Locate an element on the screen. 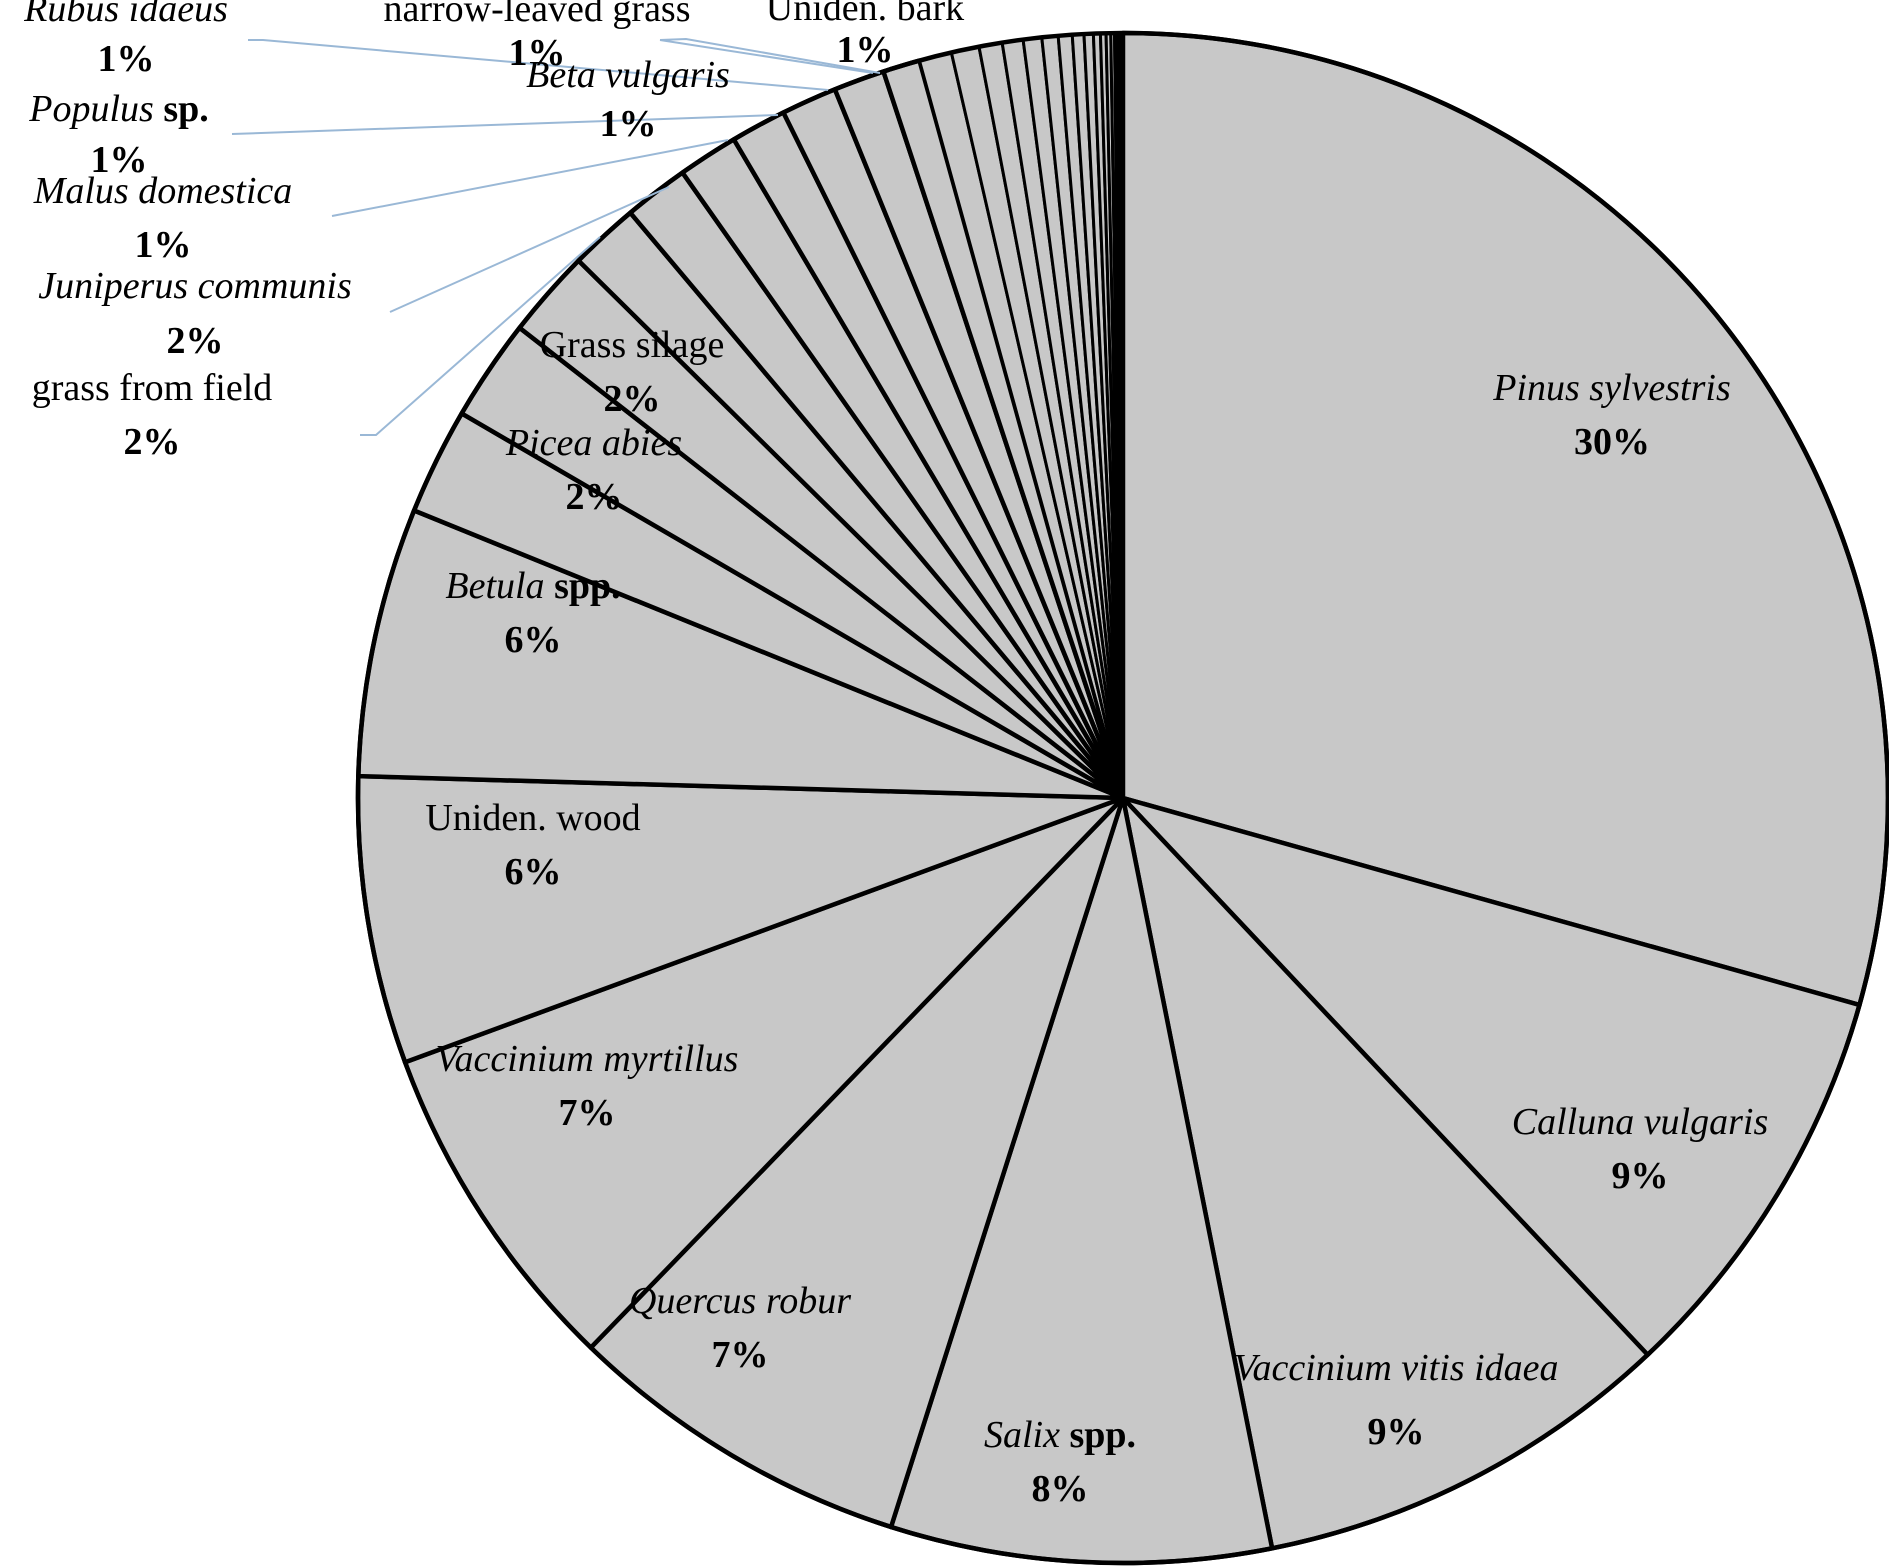  slice-percent-label: 8% is located at coordinates (1060, 1489).